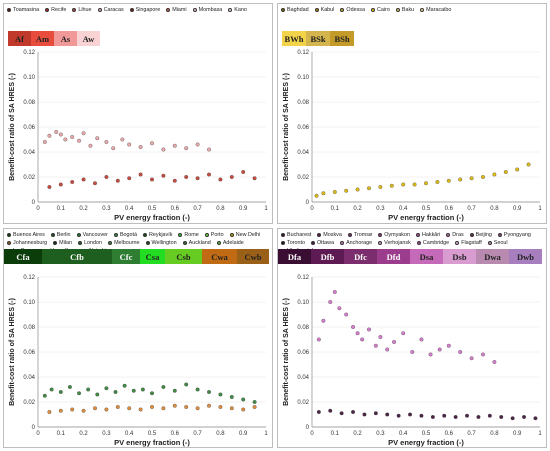  I want to click on legend-entry: Beijing, so click(480, 235).